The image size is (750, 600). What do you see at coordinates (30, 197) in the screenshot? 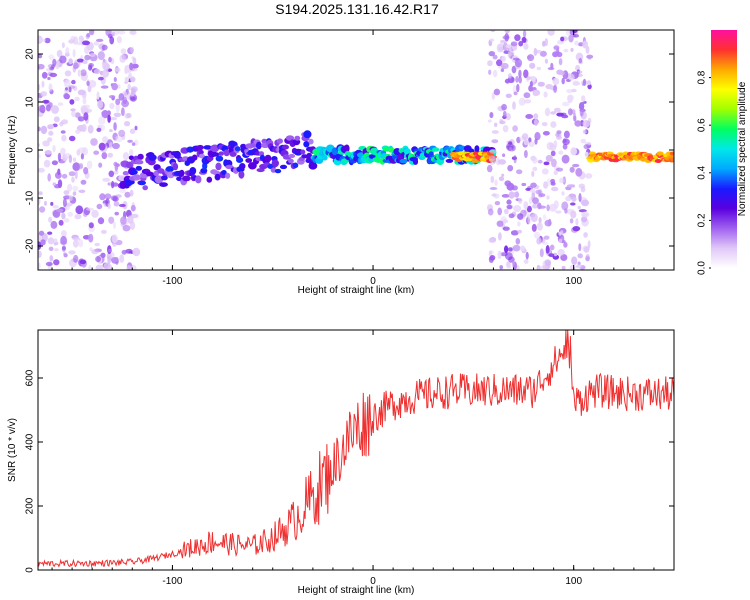
I see `y-tick-label: -10` at bounding box center [30, 197].